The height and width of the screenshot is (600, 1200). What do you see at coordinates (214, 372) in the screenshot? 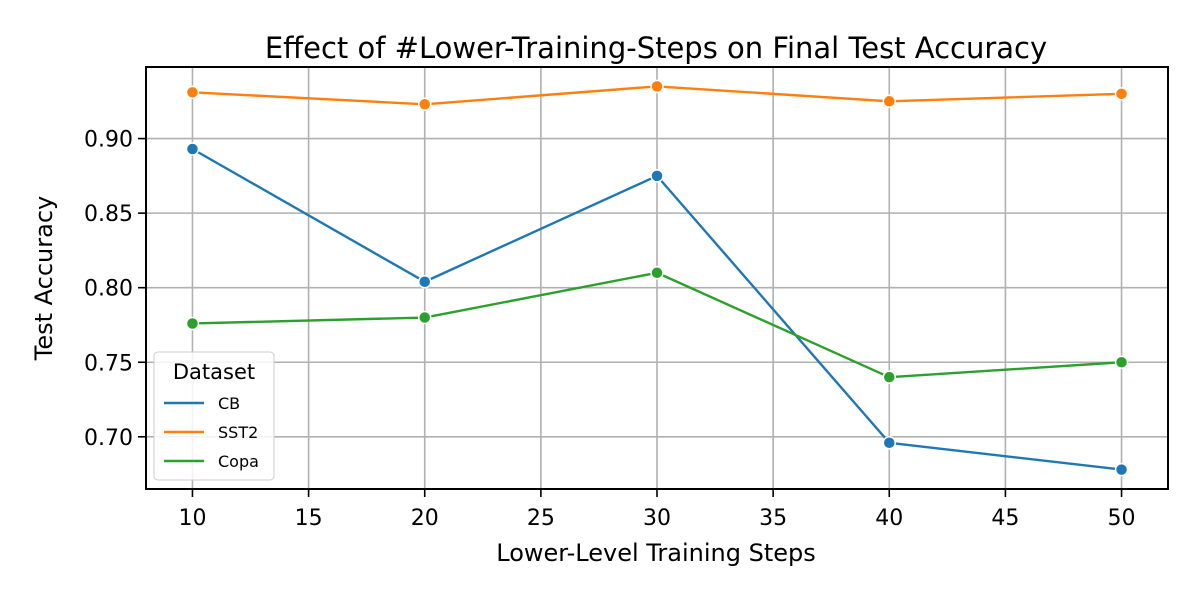
I see `legend-title: Dataset` at bounding box center [214, 372].